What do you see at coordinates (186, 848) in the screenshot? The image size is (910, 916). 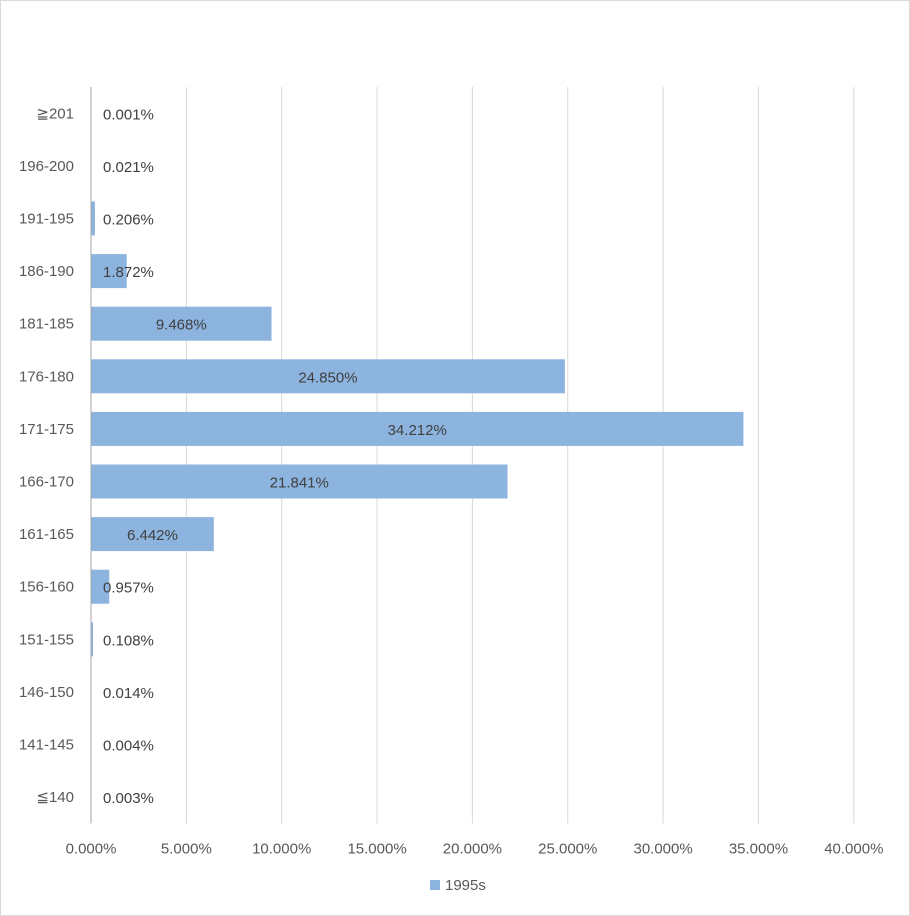 I see `x-tick-label: 5.000%` at bounding box center [186, 848].